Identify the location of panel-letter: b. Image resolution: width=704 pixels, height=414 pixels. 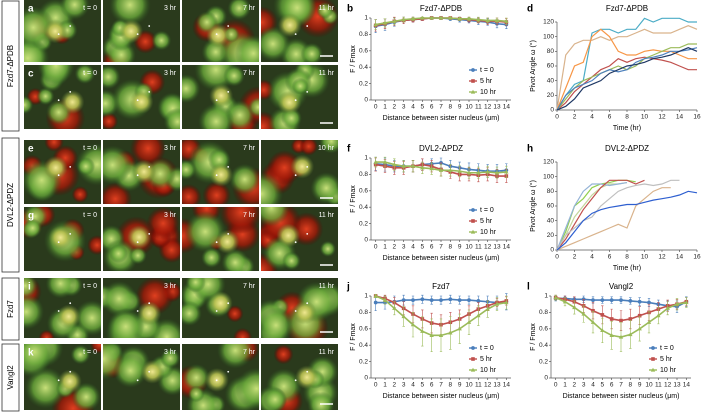
(350, 9).